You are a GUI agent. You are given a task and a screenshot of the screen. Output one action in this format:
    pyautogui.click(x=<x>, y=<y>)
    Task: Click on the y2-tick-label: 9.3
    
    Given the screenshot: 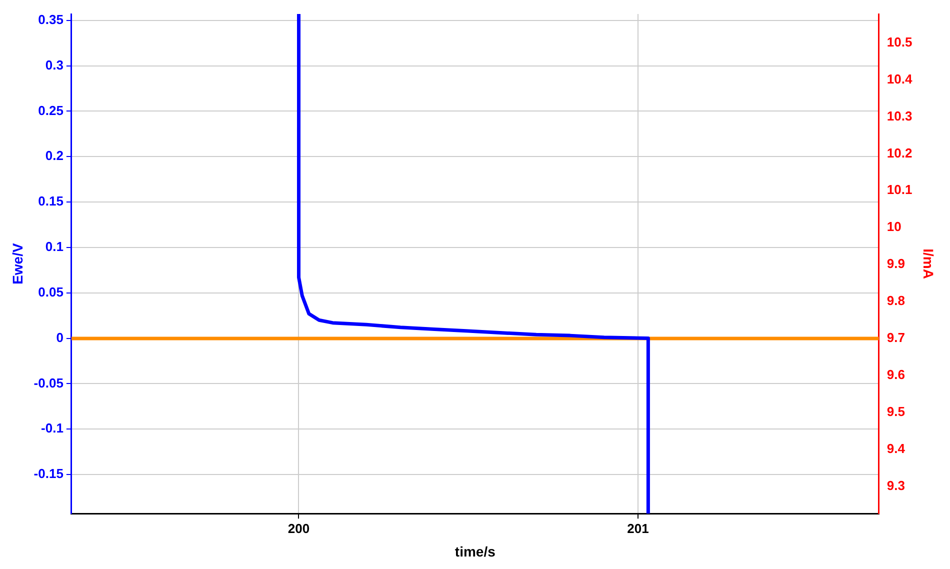 What is the action you would take?
    pyautogui.click(x=895, y=485)
    